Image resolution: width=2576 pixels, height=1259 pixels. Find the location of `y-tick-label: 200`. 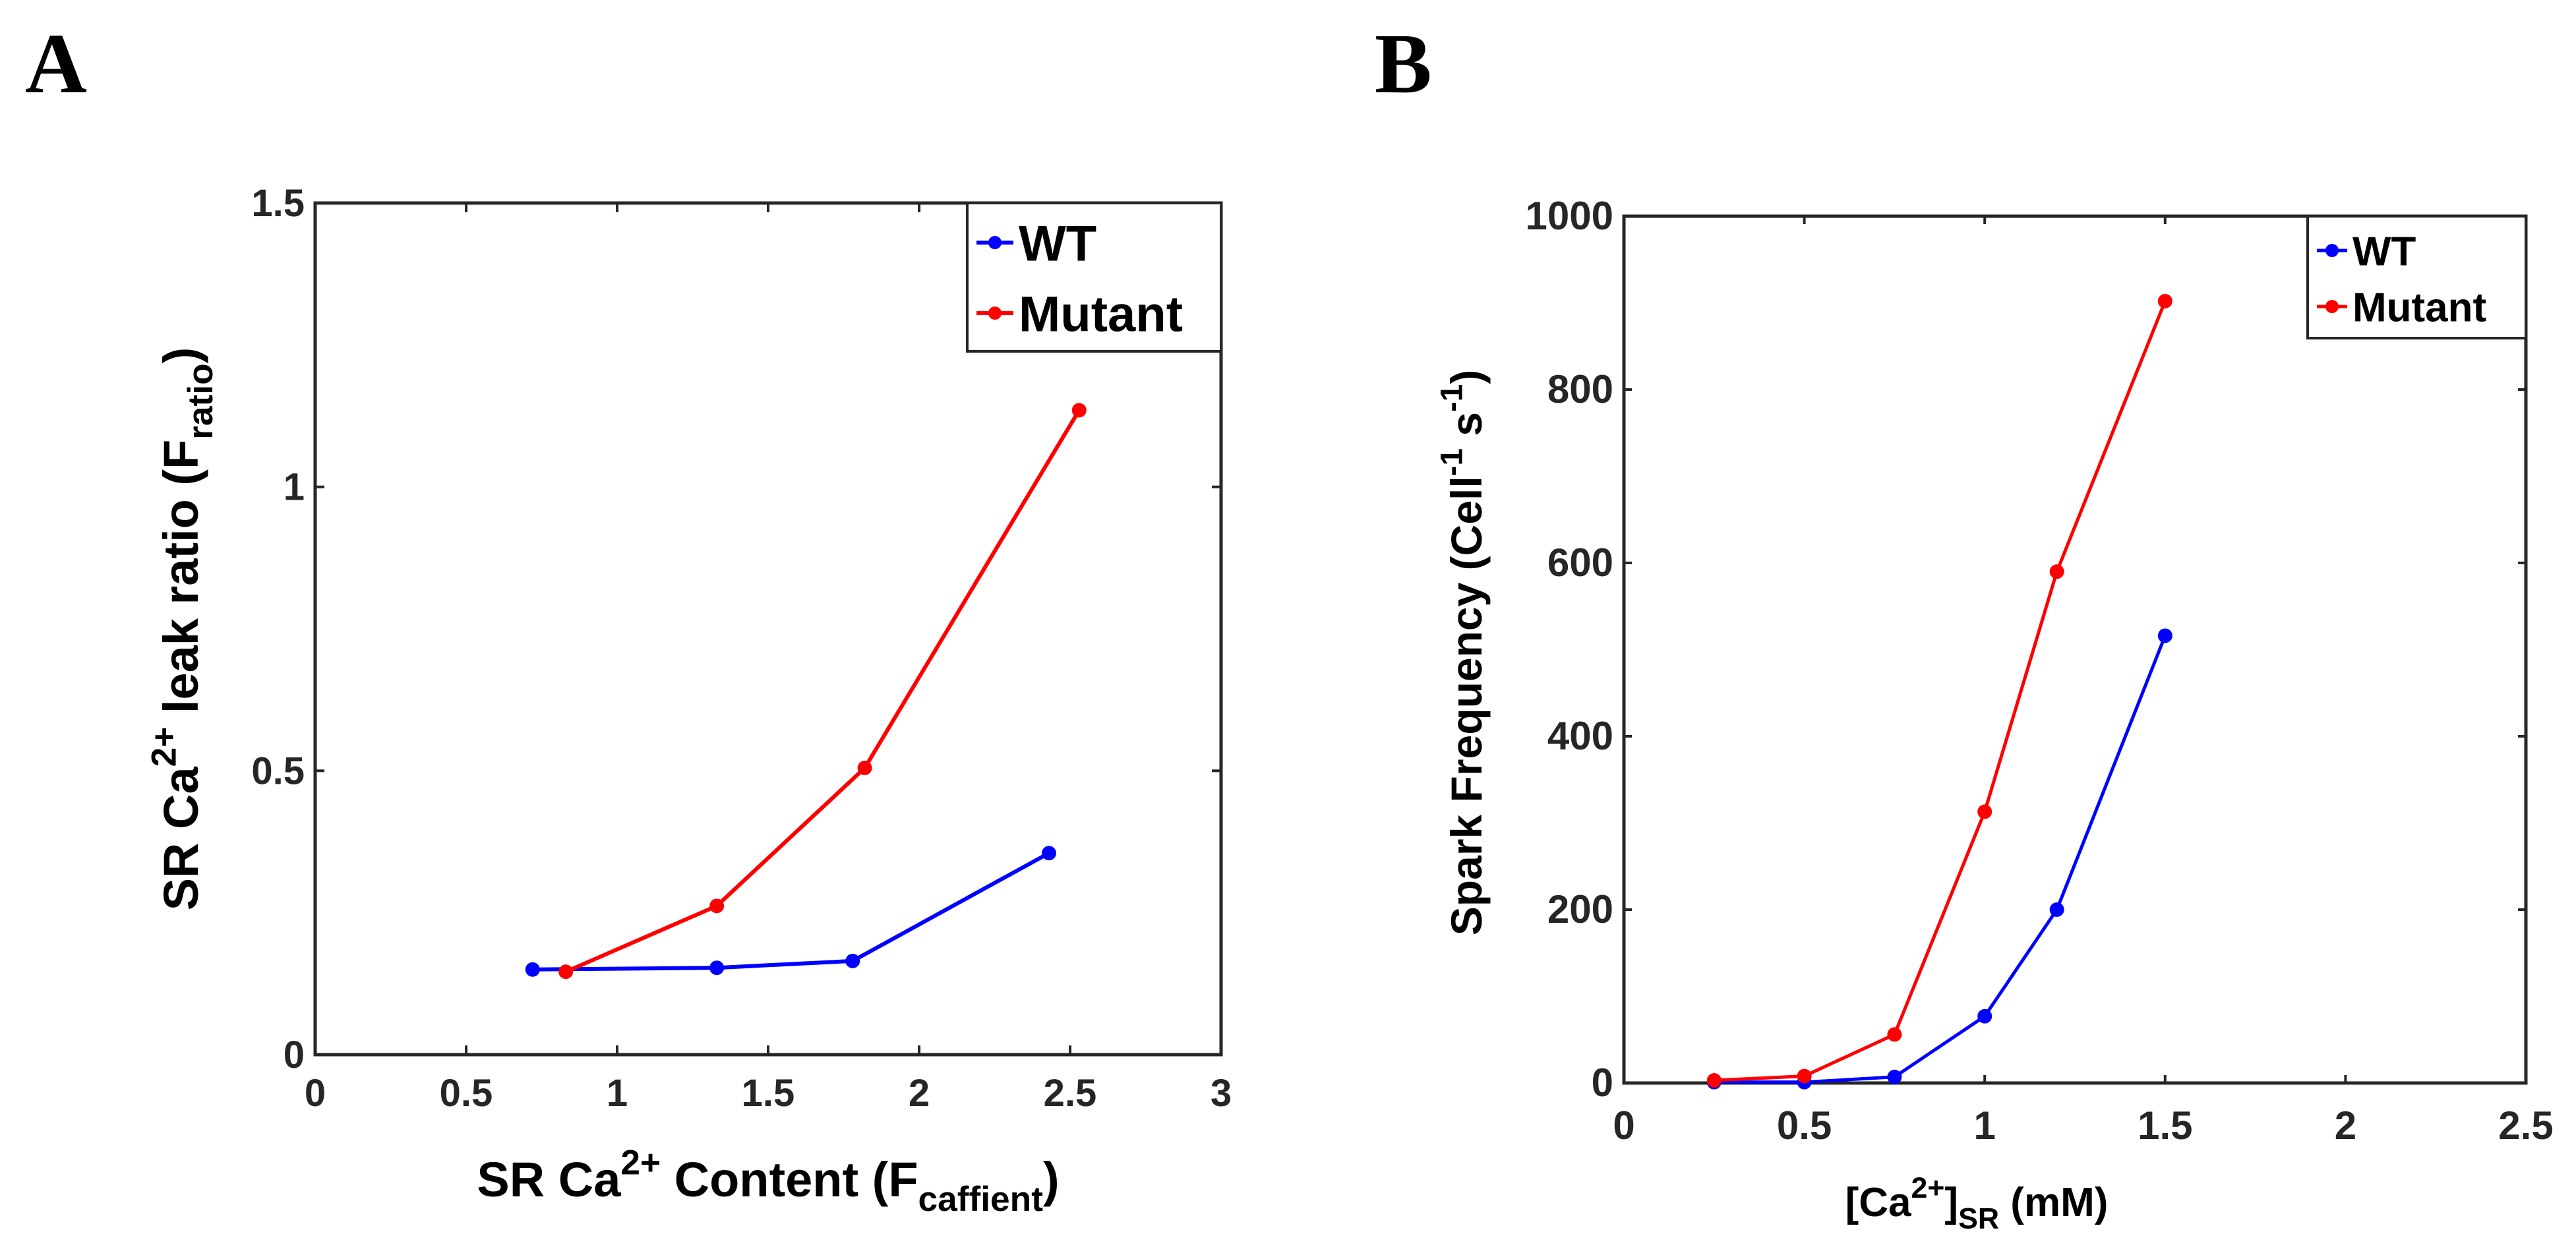

y-tick-label: 200 is located at coordinates (1580, 909).